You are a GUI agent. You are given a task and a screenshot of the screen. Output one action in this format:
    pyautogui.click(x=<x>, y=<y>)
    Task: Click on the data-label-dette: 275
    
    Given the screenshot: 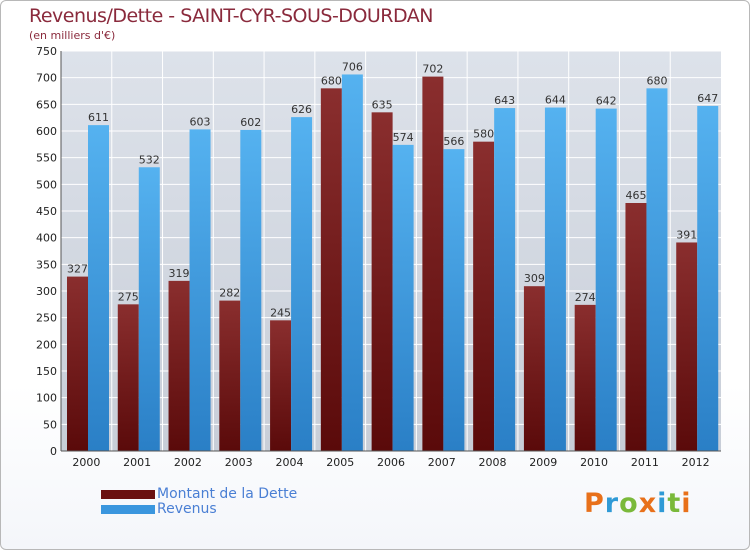 What is the action you would take?
    pyautogui.click(x=128, y=296)
    